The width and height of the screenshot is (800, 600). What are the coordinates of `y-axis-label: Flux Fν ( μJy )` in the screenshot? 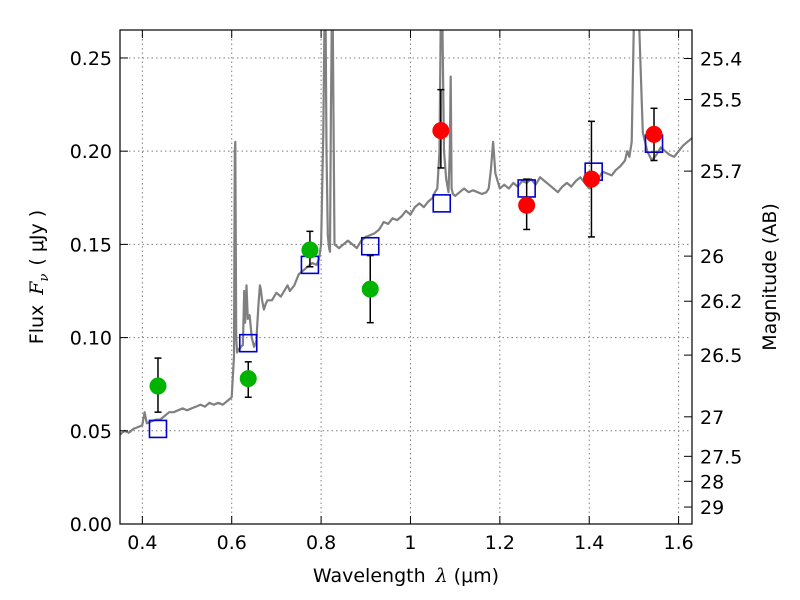 It's located at (39, 277).